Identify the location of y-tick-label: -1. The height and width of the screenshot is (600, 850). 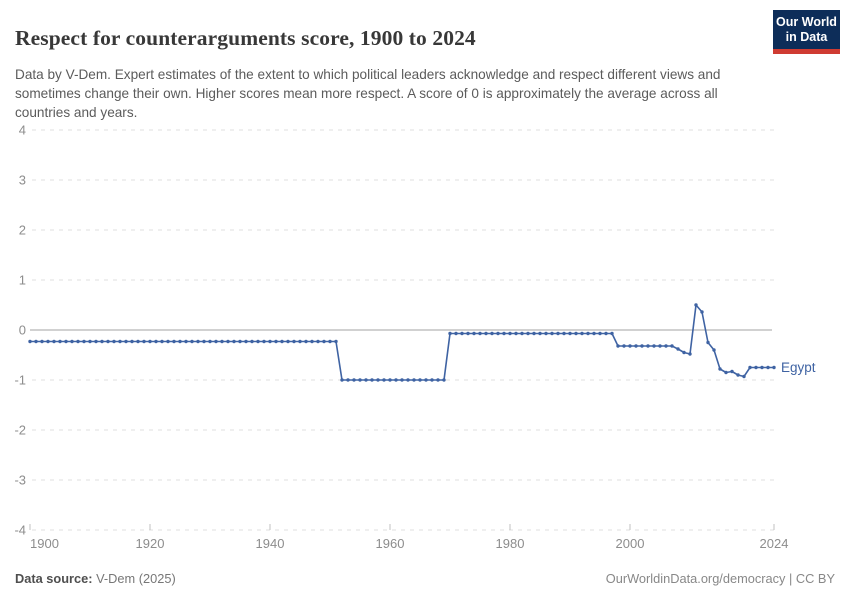
(20, 380).